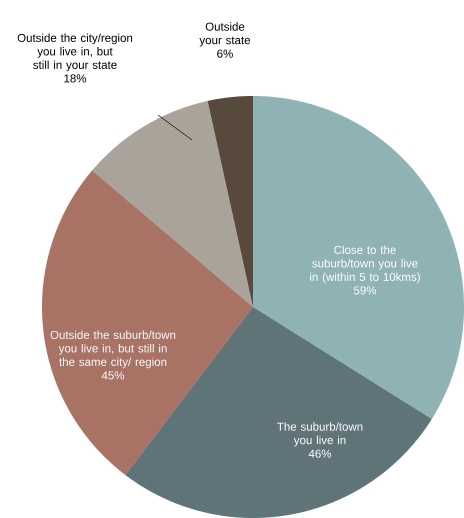  Describe the element at coordinates (365, 265) in the screenshot. I see `slice-label: Close to the suburb/town you live in (within 5 to 10kms)` at that location.